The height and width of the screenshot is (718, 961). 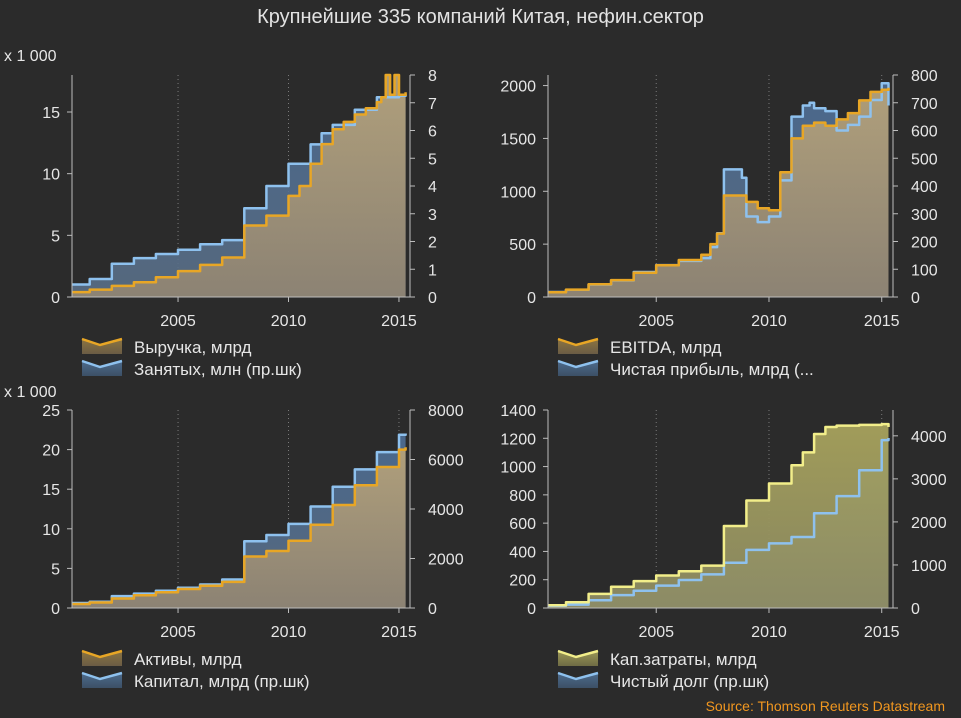 What do you see at coordinates (924, 132) in the screenshot?
I see `right-tick-label: 600` at bounding box center [924, 132].